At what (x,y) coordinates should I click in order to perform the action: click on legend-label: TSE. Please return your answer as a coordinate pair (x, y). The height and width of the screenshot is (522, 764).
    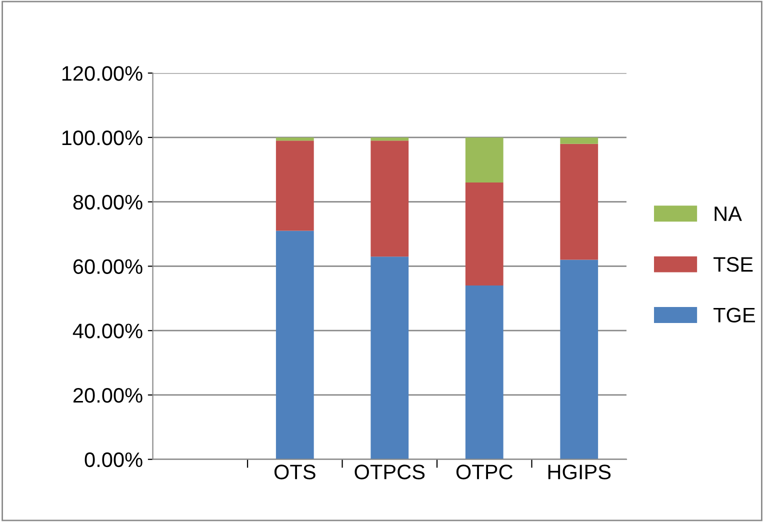
    Looking at the image, I should click on (733, 264).